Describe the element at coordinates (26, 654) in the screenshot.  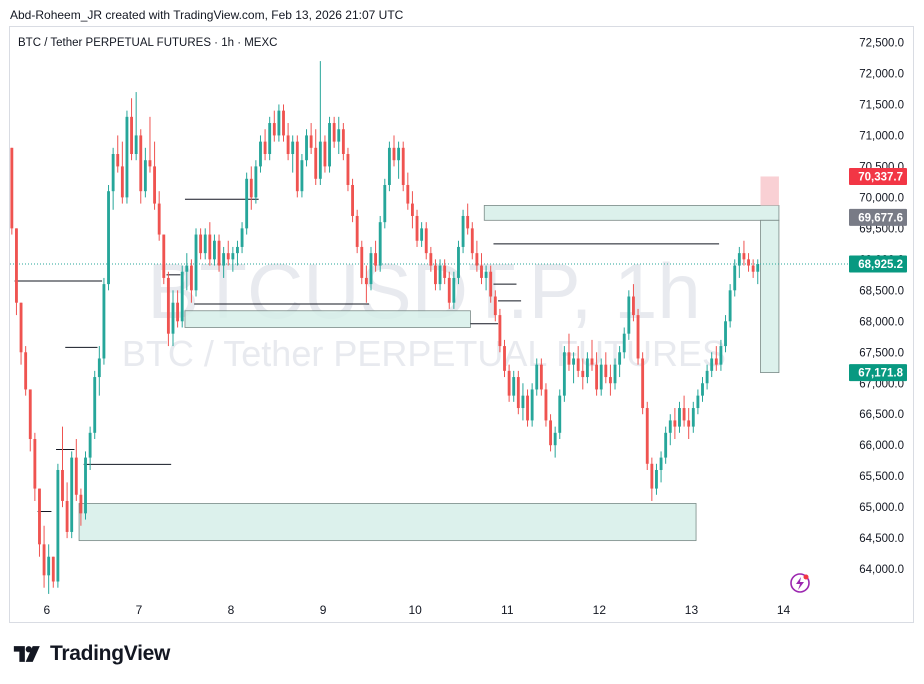
I see `tradingview-logo-icon` at that location.